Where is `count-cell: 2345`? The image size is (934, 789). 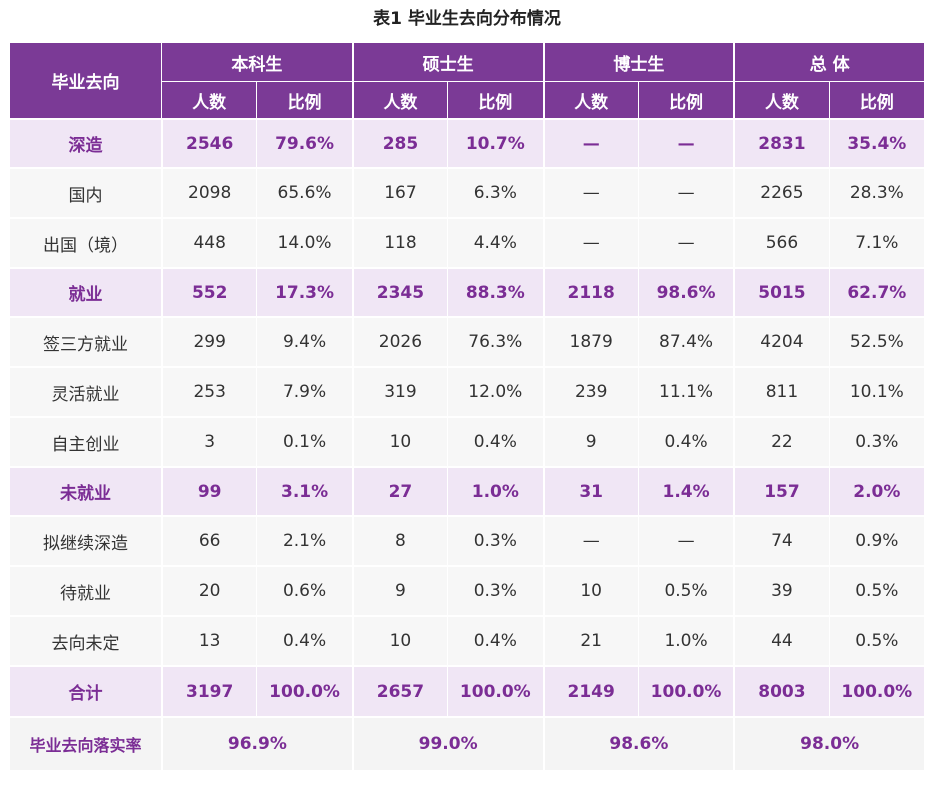
count-cell: 2345 is located at coordinates (399, 291).